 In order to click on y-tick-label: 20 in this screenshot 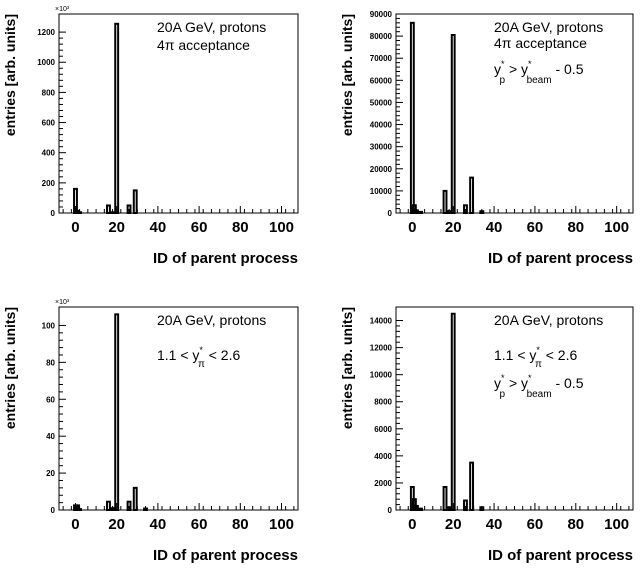, I will do `click(50, 473)`.